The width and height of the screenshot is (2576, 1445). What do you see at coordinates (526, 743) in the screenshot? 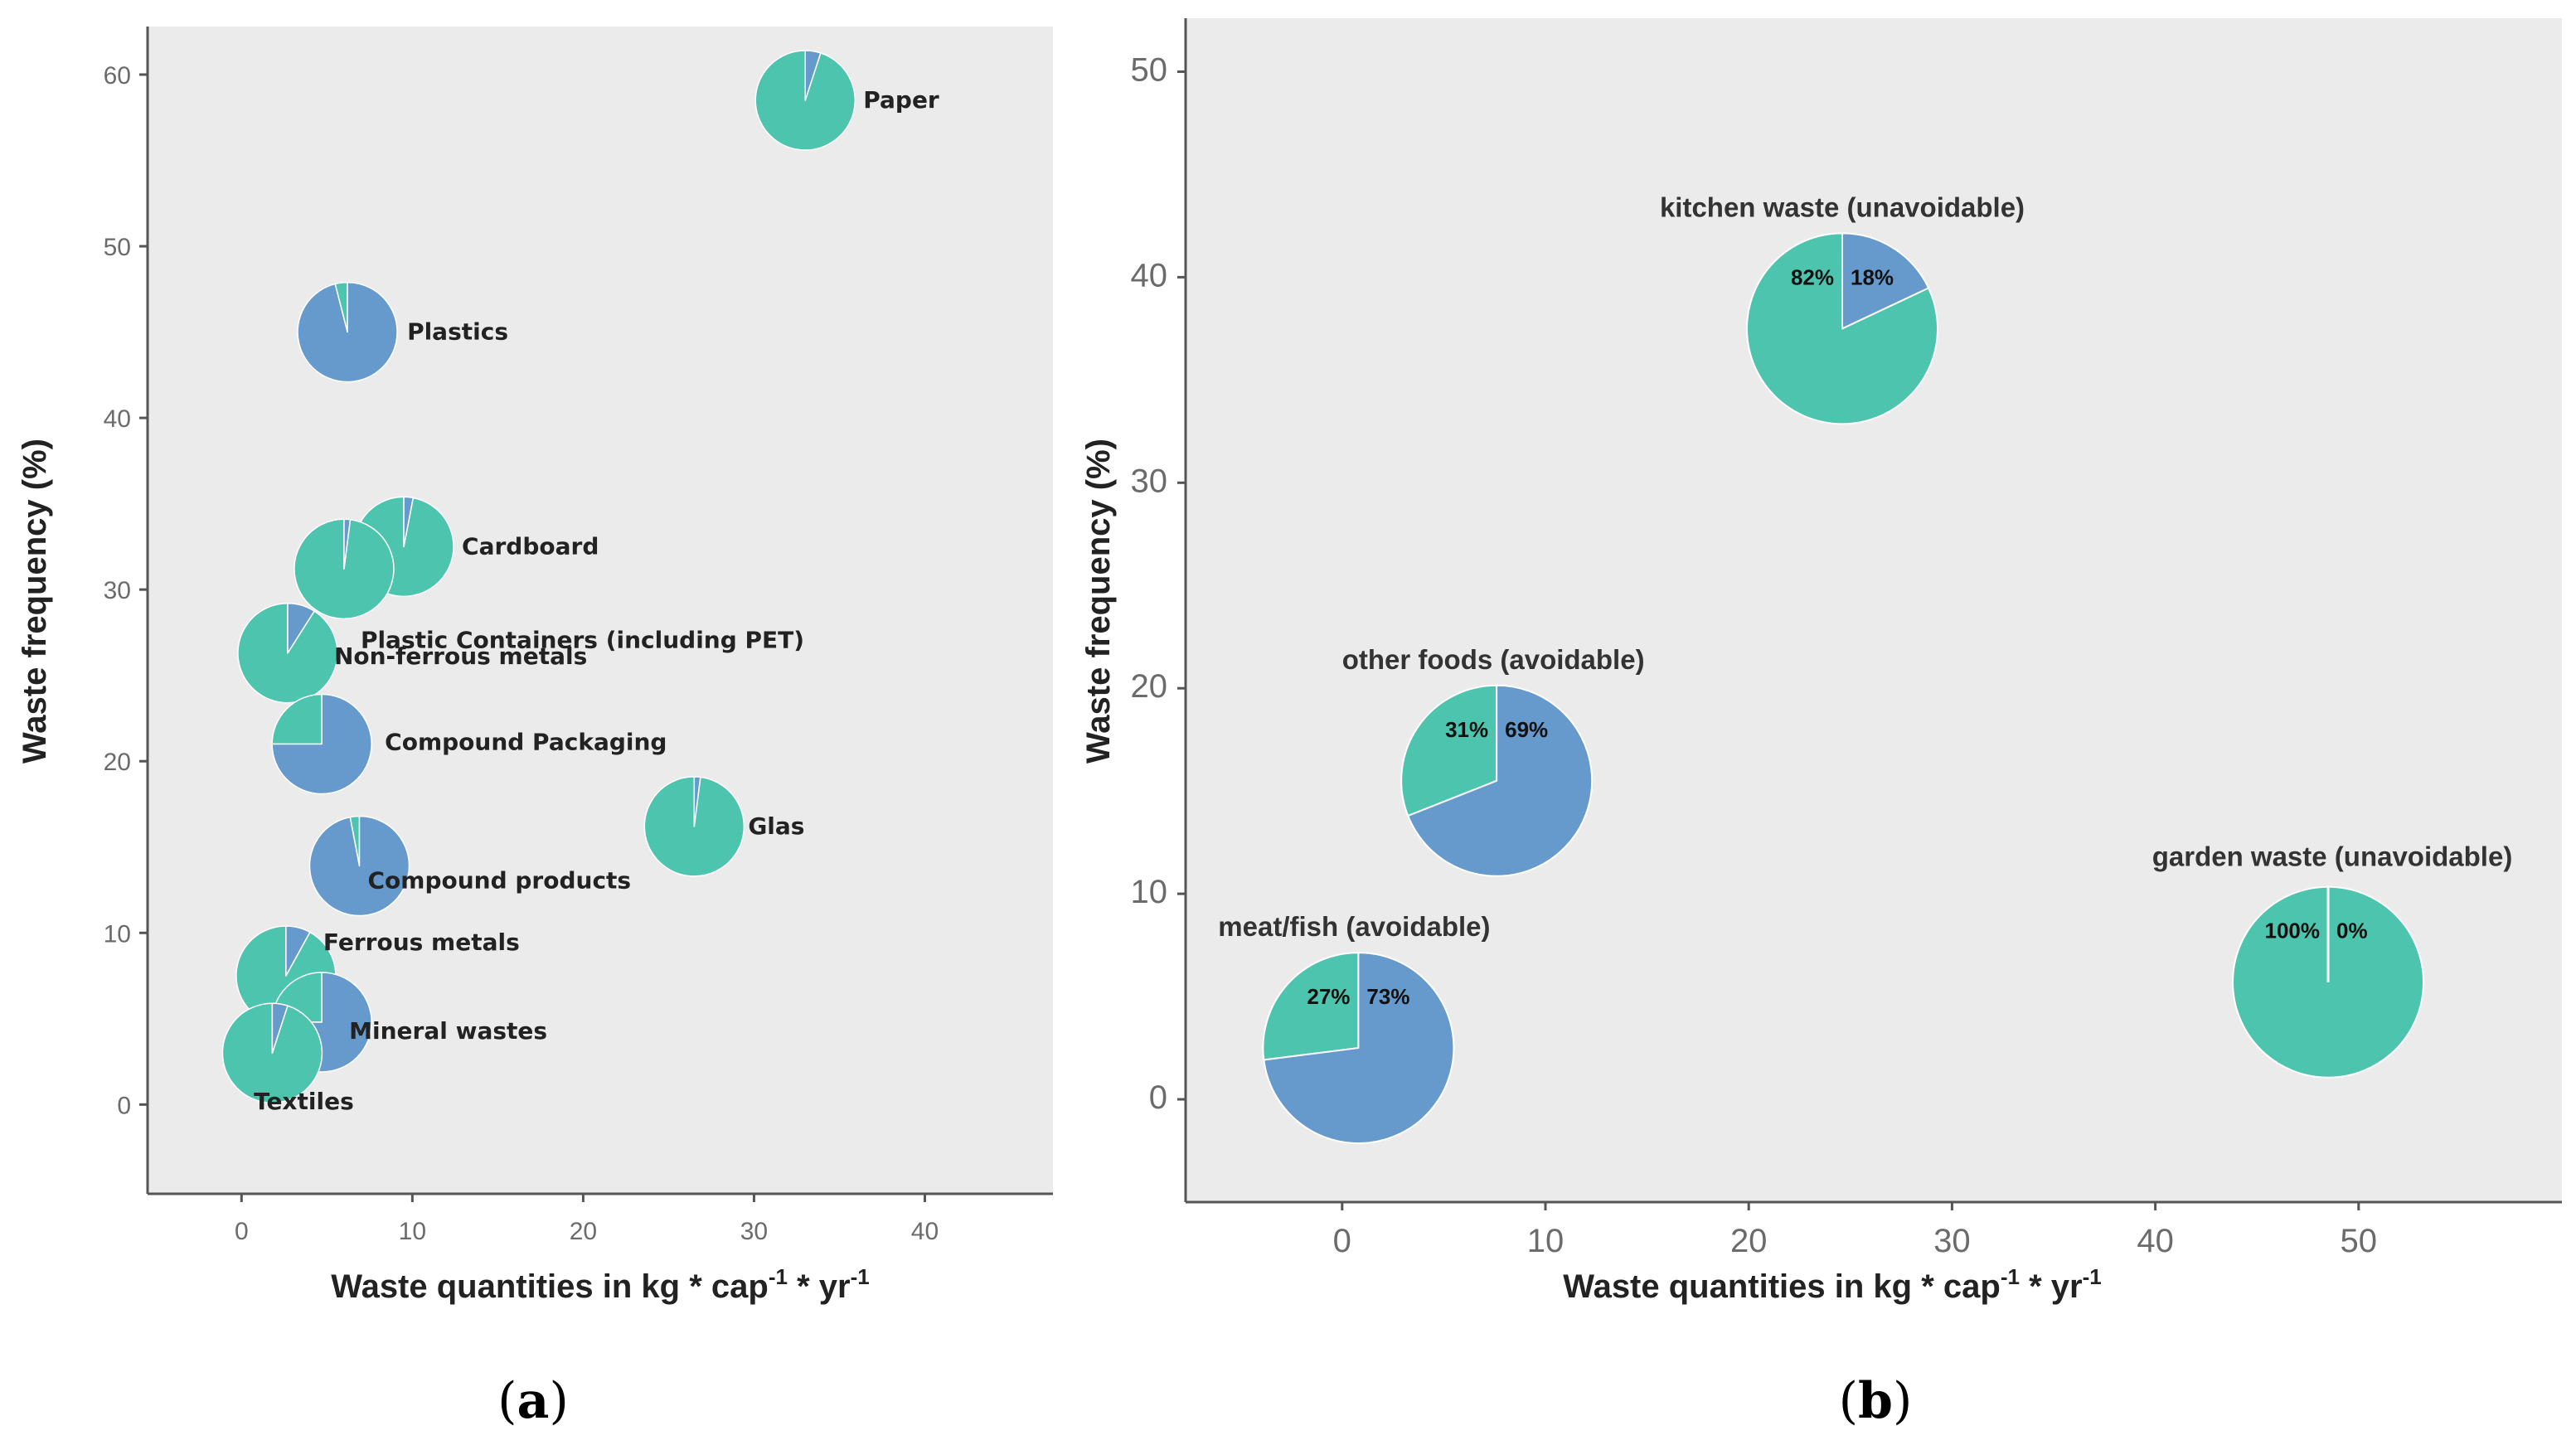
I see `pie-label-compound-packaging: Compound Packaging` at bounding box center [526, 743].